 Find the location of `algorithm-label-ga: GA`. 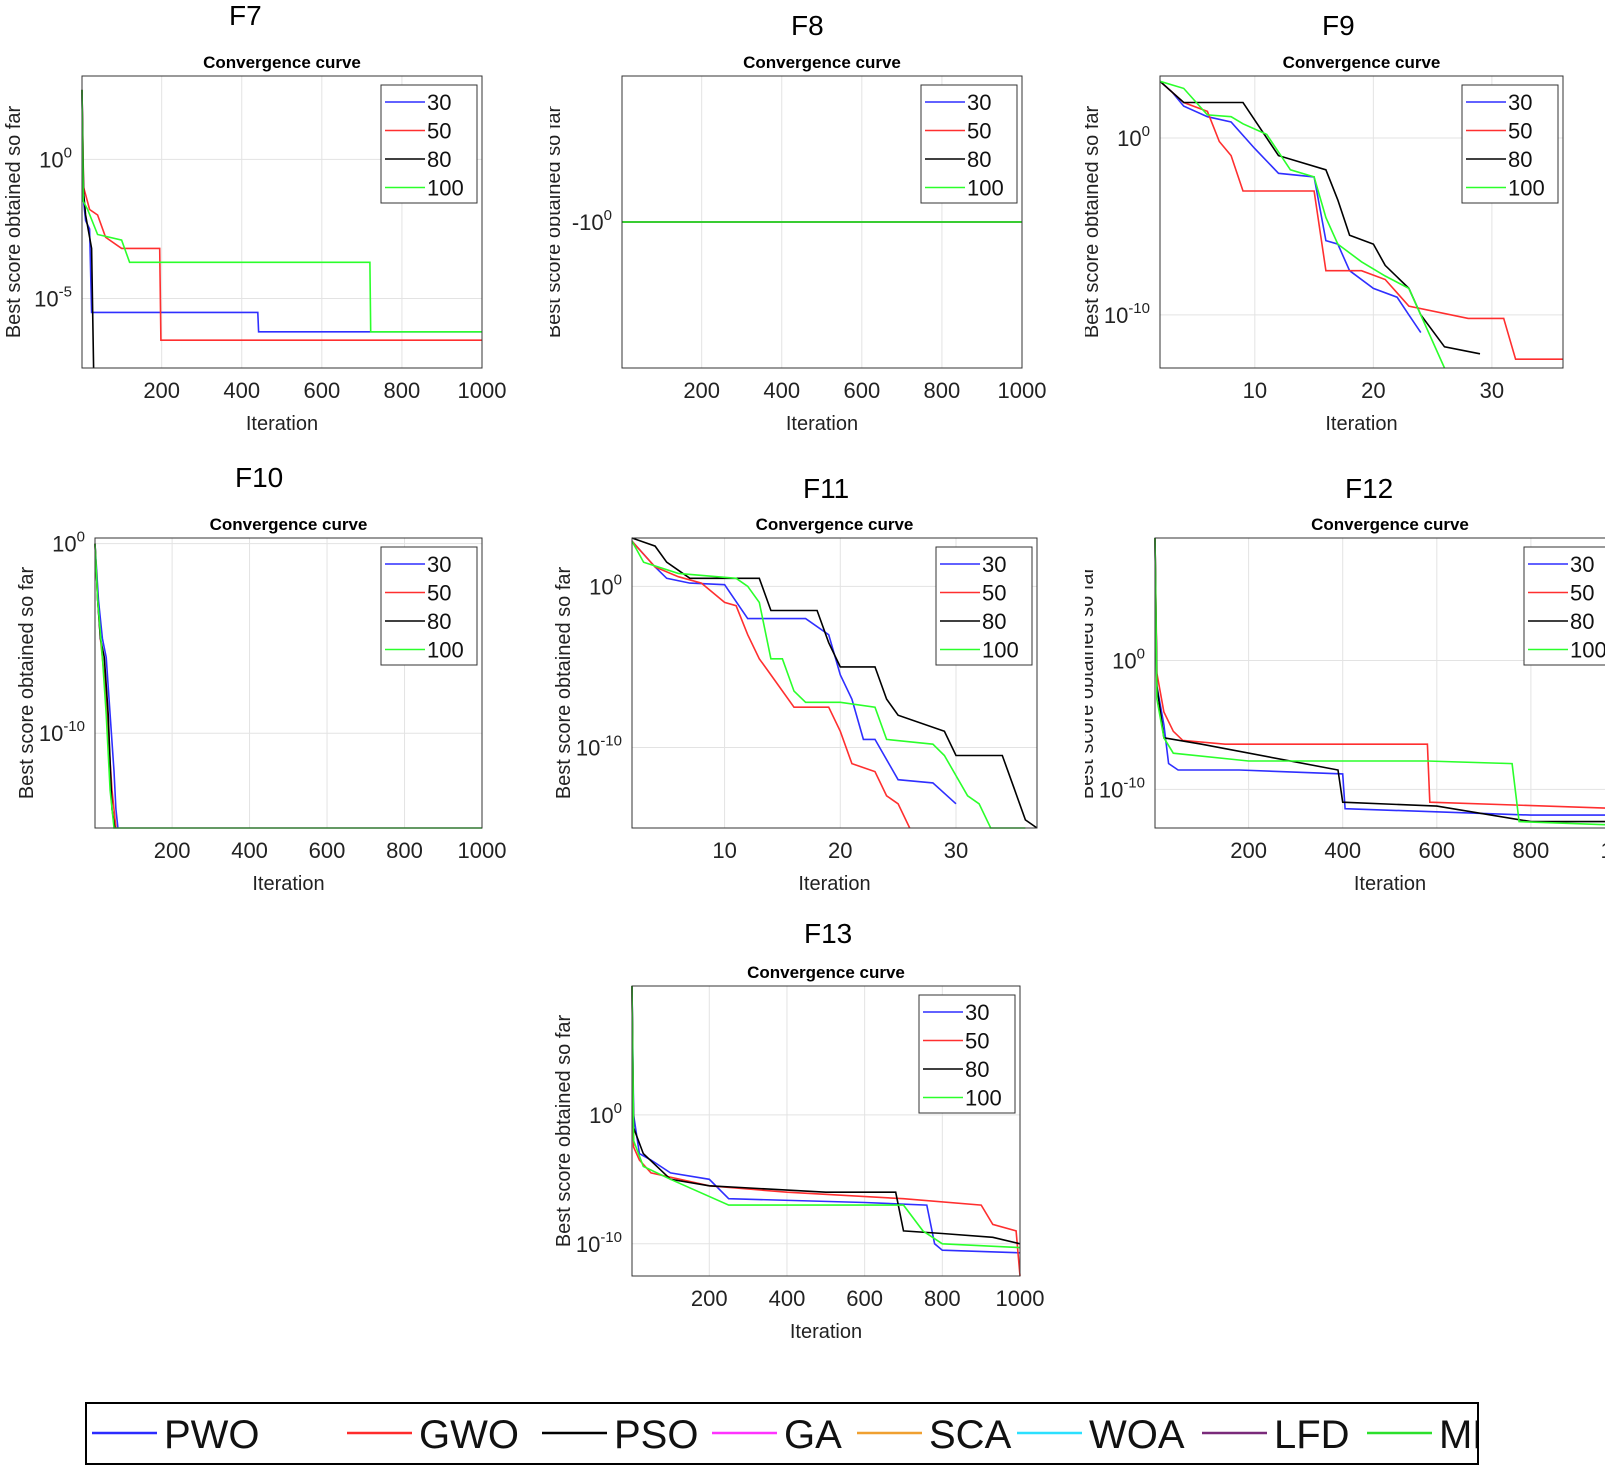

algorithm-label-ga: GA is located at coordinates (813, 1435).